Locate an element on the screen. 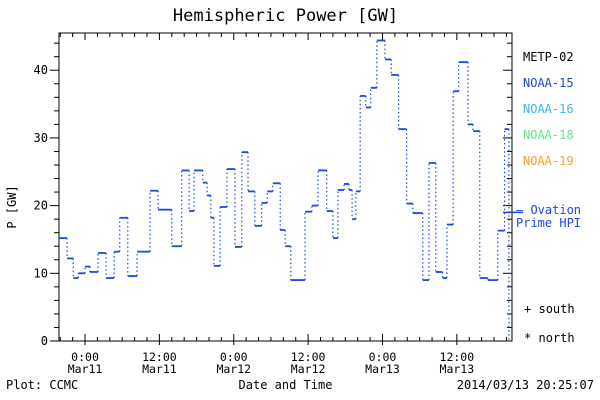 Image resolution: width=600 pixels, height=400 pixels. generation-timestamp: 2014/03/13 20:25:07 is located at coordinates (525, 385).